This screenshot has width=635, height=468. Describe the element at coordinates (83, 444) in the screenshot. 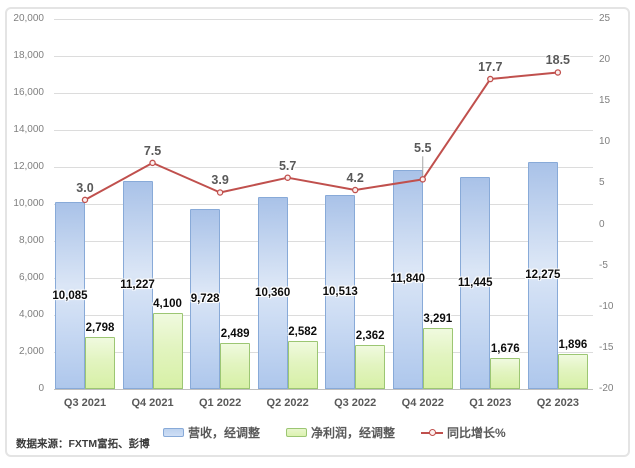

I see `source-note: 数据来源：FXTM富拓、彭博` at that location.